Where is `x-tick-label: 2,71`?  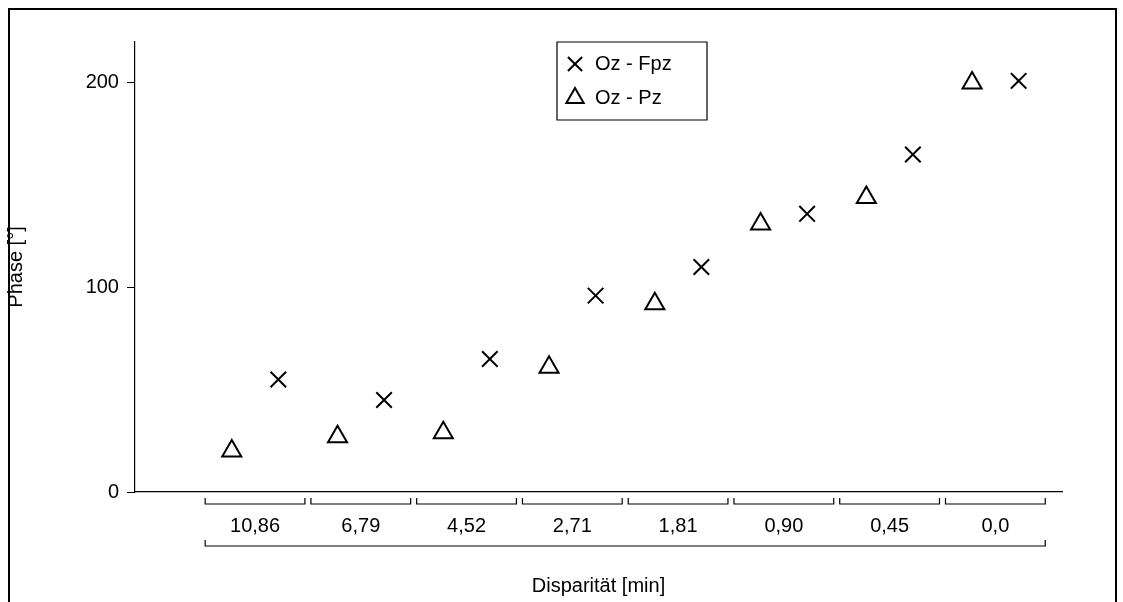
x-tick-label: 2,71 is located at coordinates (572, 524).